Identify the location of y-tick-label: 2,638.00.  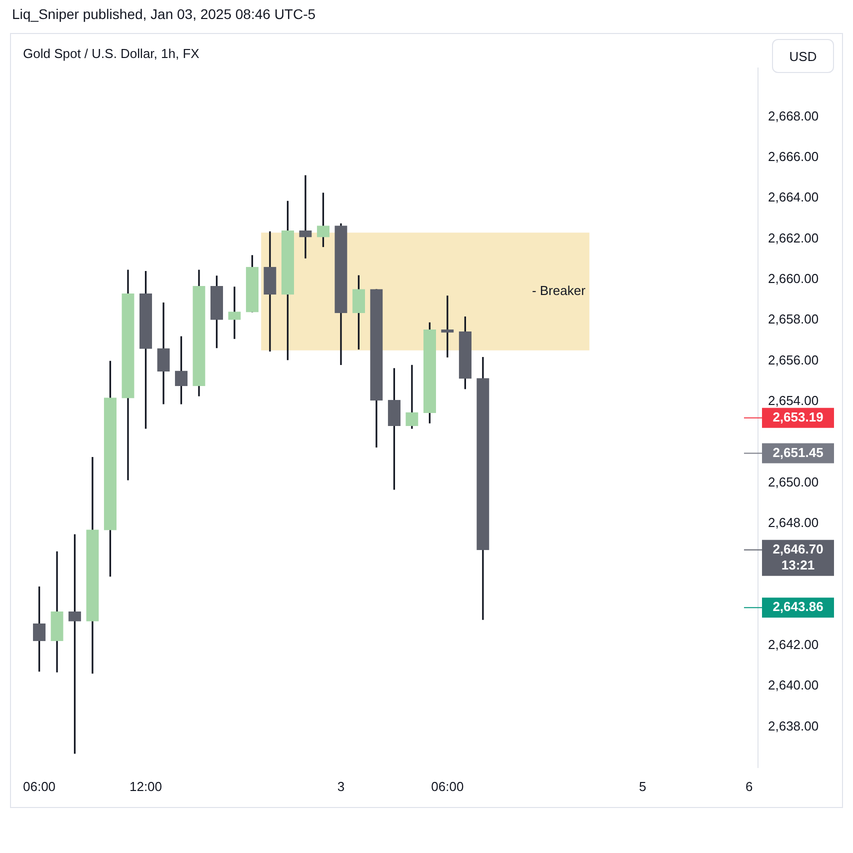
(793, 726).